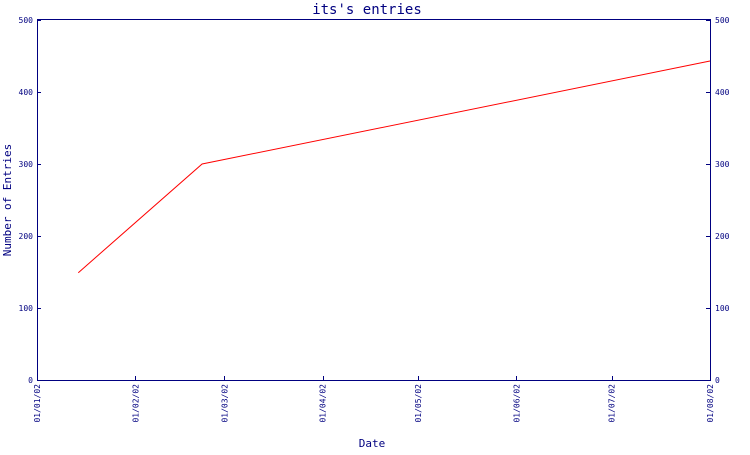 The width and height of the screenshot is (750, 455). Describe the element at coordinates (37, 403) in the screenshot. I see `x-tick-label: 01/01/02` at that location.